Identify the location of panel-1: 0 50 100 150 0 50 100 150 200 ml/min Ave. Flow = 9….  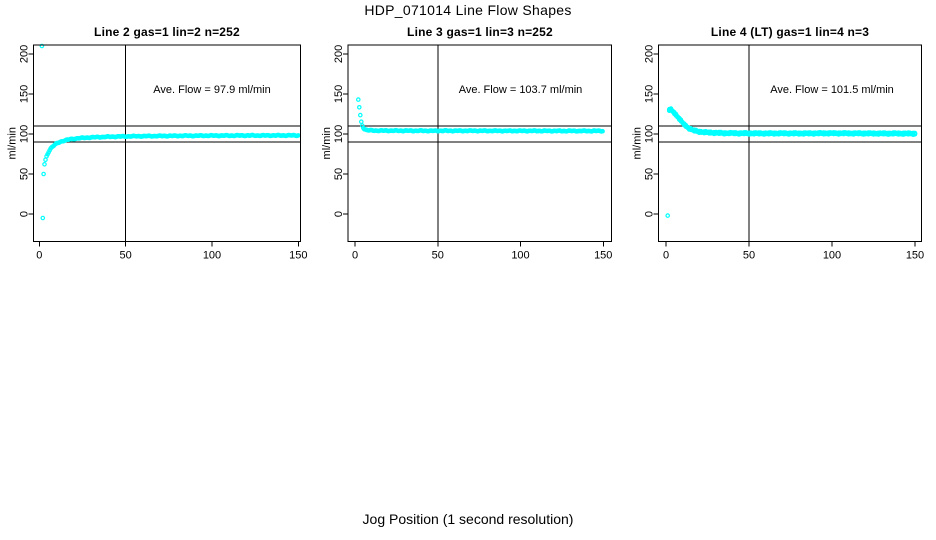
(157, 152).